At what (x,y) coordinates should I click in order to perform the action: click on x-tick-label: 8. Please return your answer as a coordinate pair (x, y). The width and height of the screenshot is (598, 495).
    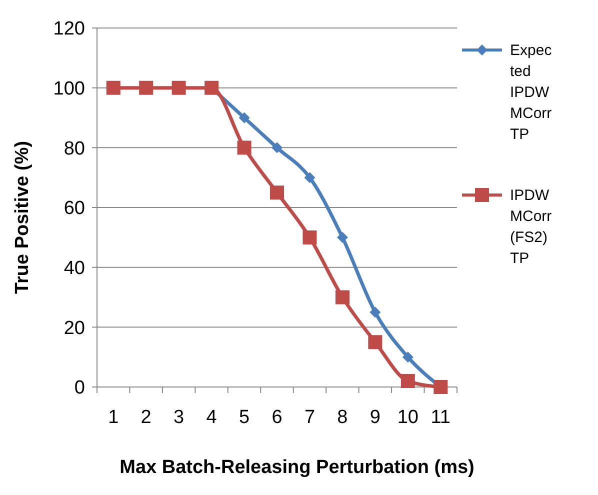
    Looking at the image, I should click on (342, 417).